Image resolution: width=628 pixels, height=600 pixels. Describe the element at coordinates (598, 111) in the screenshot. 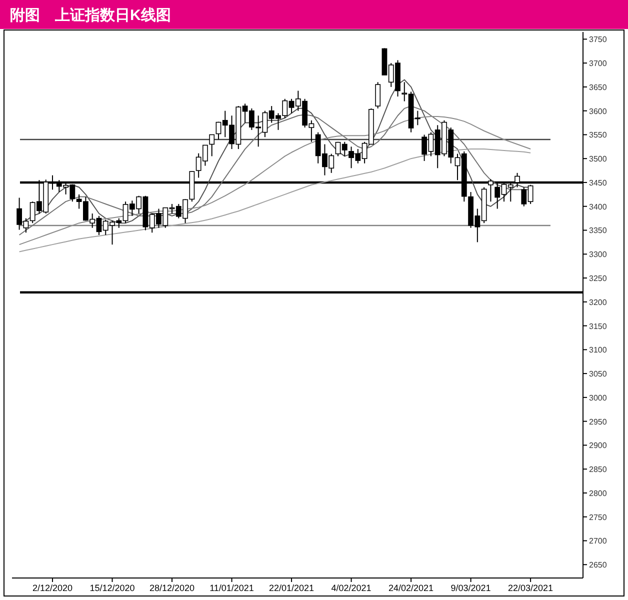

I see `y-tick-label: 3600` at that location.